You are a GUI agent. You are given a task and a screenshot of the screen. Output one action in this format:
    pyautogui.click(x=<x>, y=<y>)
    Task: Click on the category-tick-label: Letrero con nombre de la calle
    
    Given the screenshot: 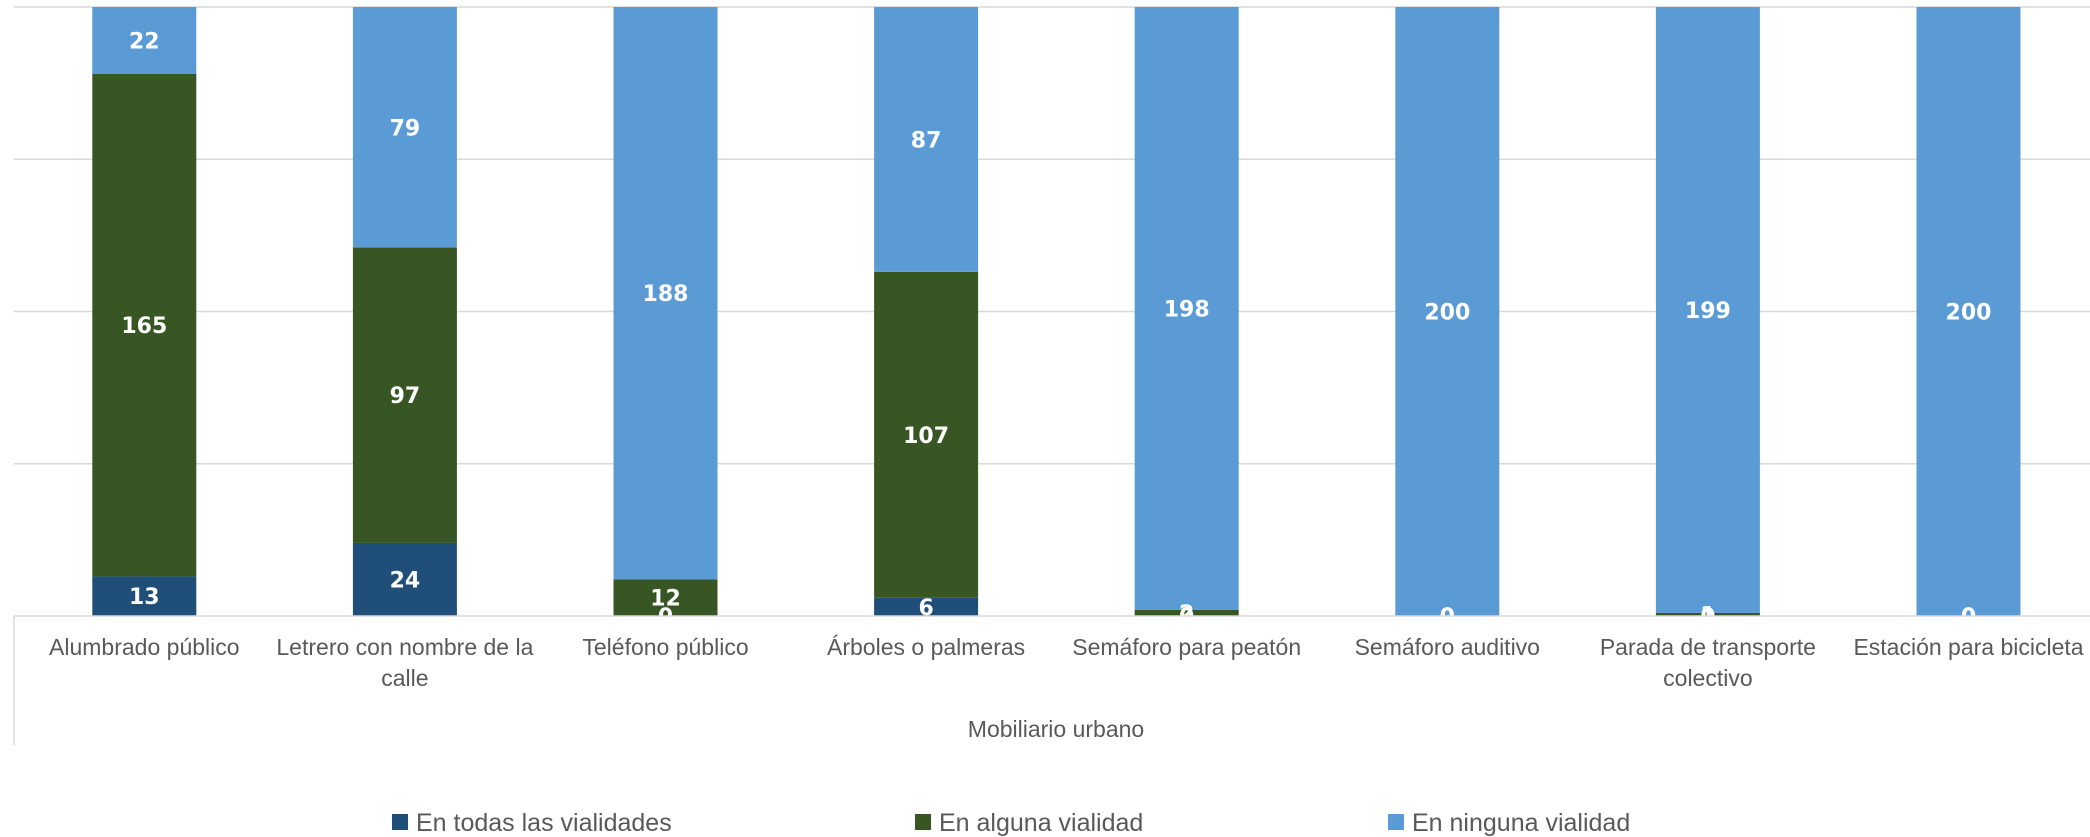 What is the action you would take?
    pyautogui.click(x=404, y=662)
    